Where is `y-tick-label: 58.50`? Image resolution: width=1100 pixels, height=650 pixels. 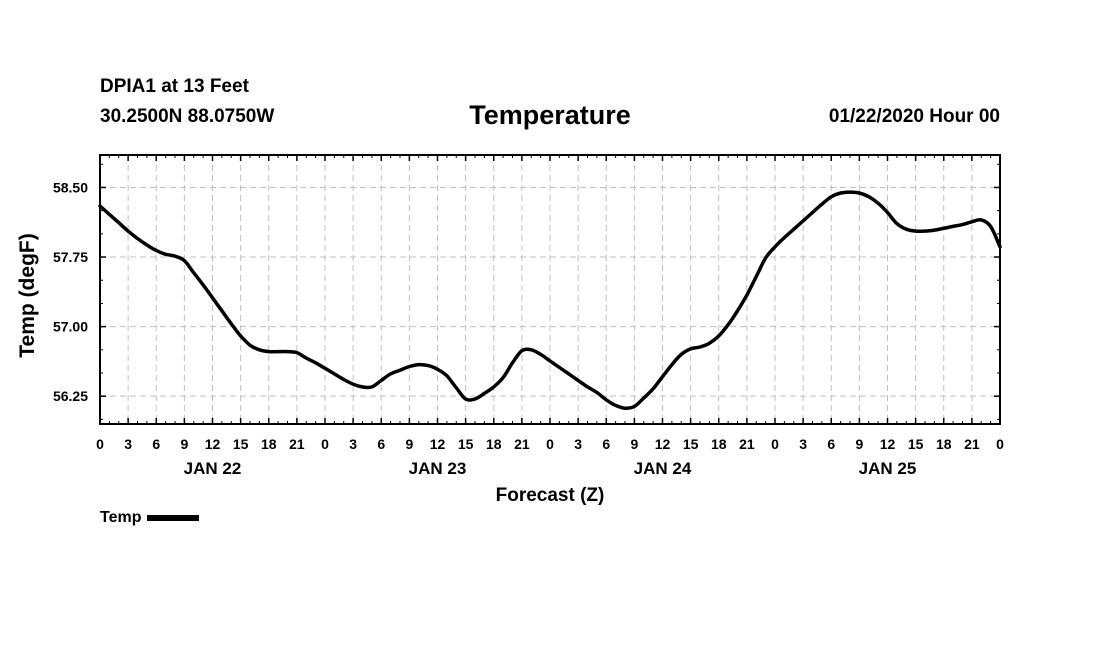
y-tick-label: 58.50 is located at coordinates (70, 187).